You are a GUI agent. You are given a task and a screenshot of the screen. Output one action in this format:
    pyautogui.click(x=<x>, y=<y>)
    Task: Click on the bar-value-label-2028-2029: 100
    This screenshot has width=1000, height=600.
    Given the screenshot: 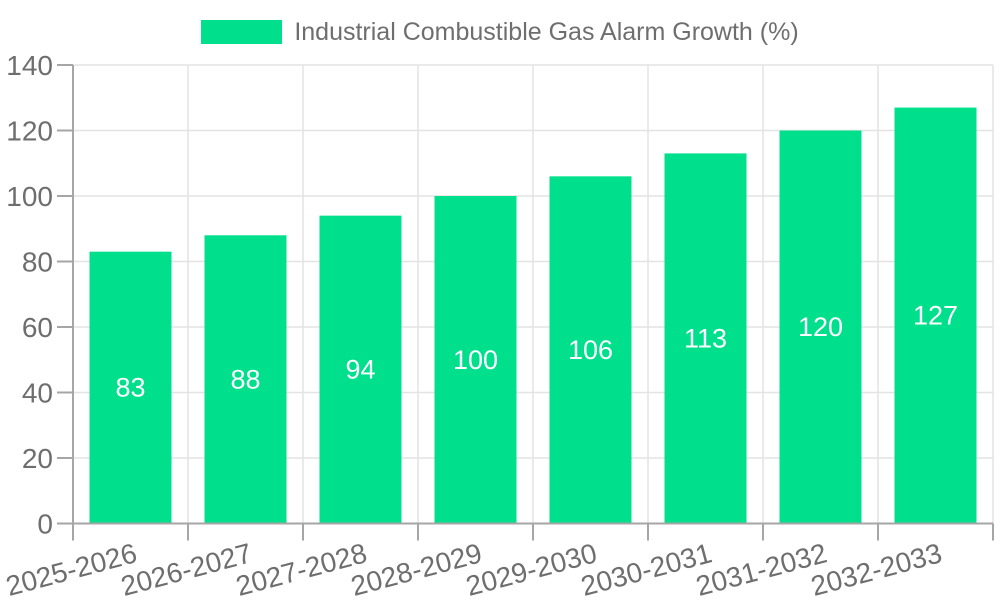 What is the action you would take?
    pyautogui.click(x=475, y=360)
    